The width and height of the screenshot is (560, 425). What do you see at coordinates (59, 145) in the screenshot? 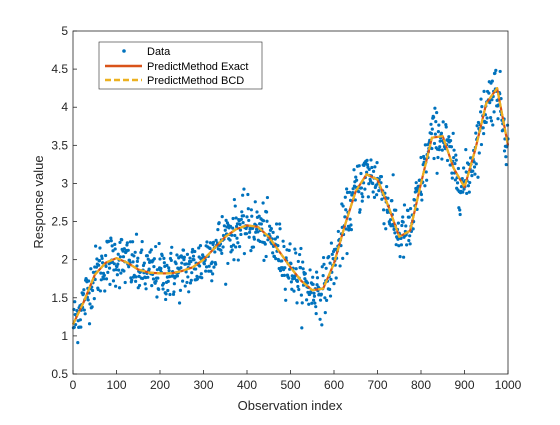
I see `y-tick-label: 3.5` at bounding box center [59, 145].